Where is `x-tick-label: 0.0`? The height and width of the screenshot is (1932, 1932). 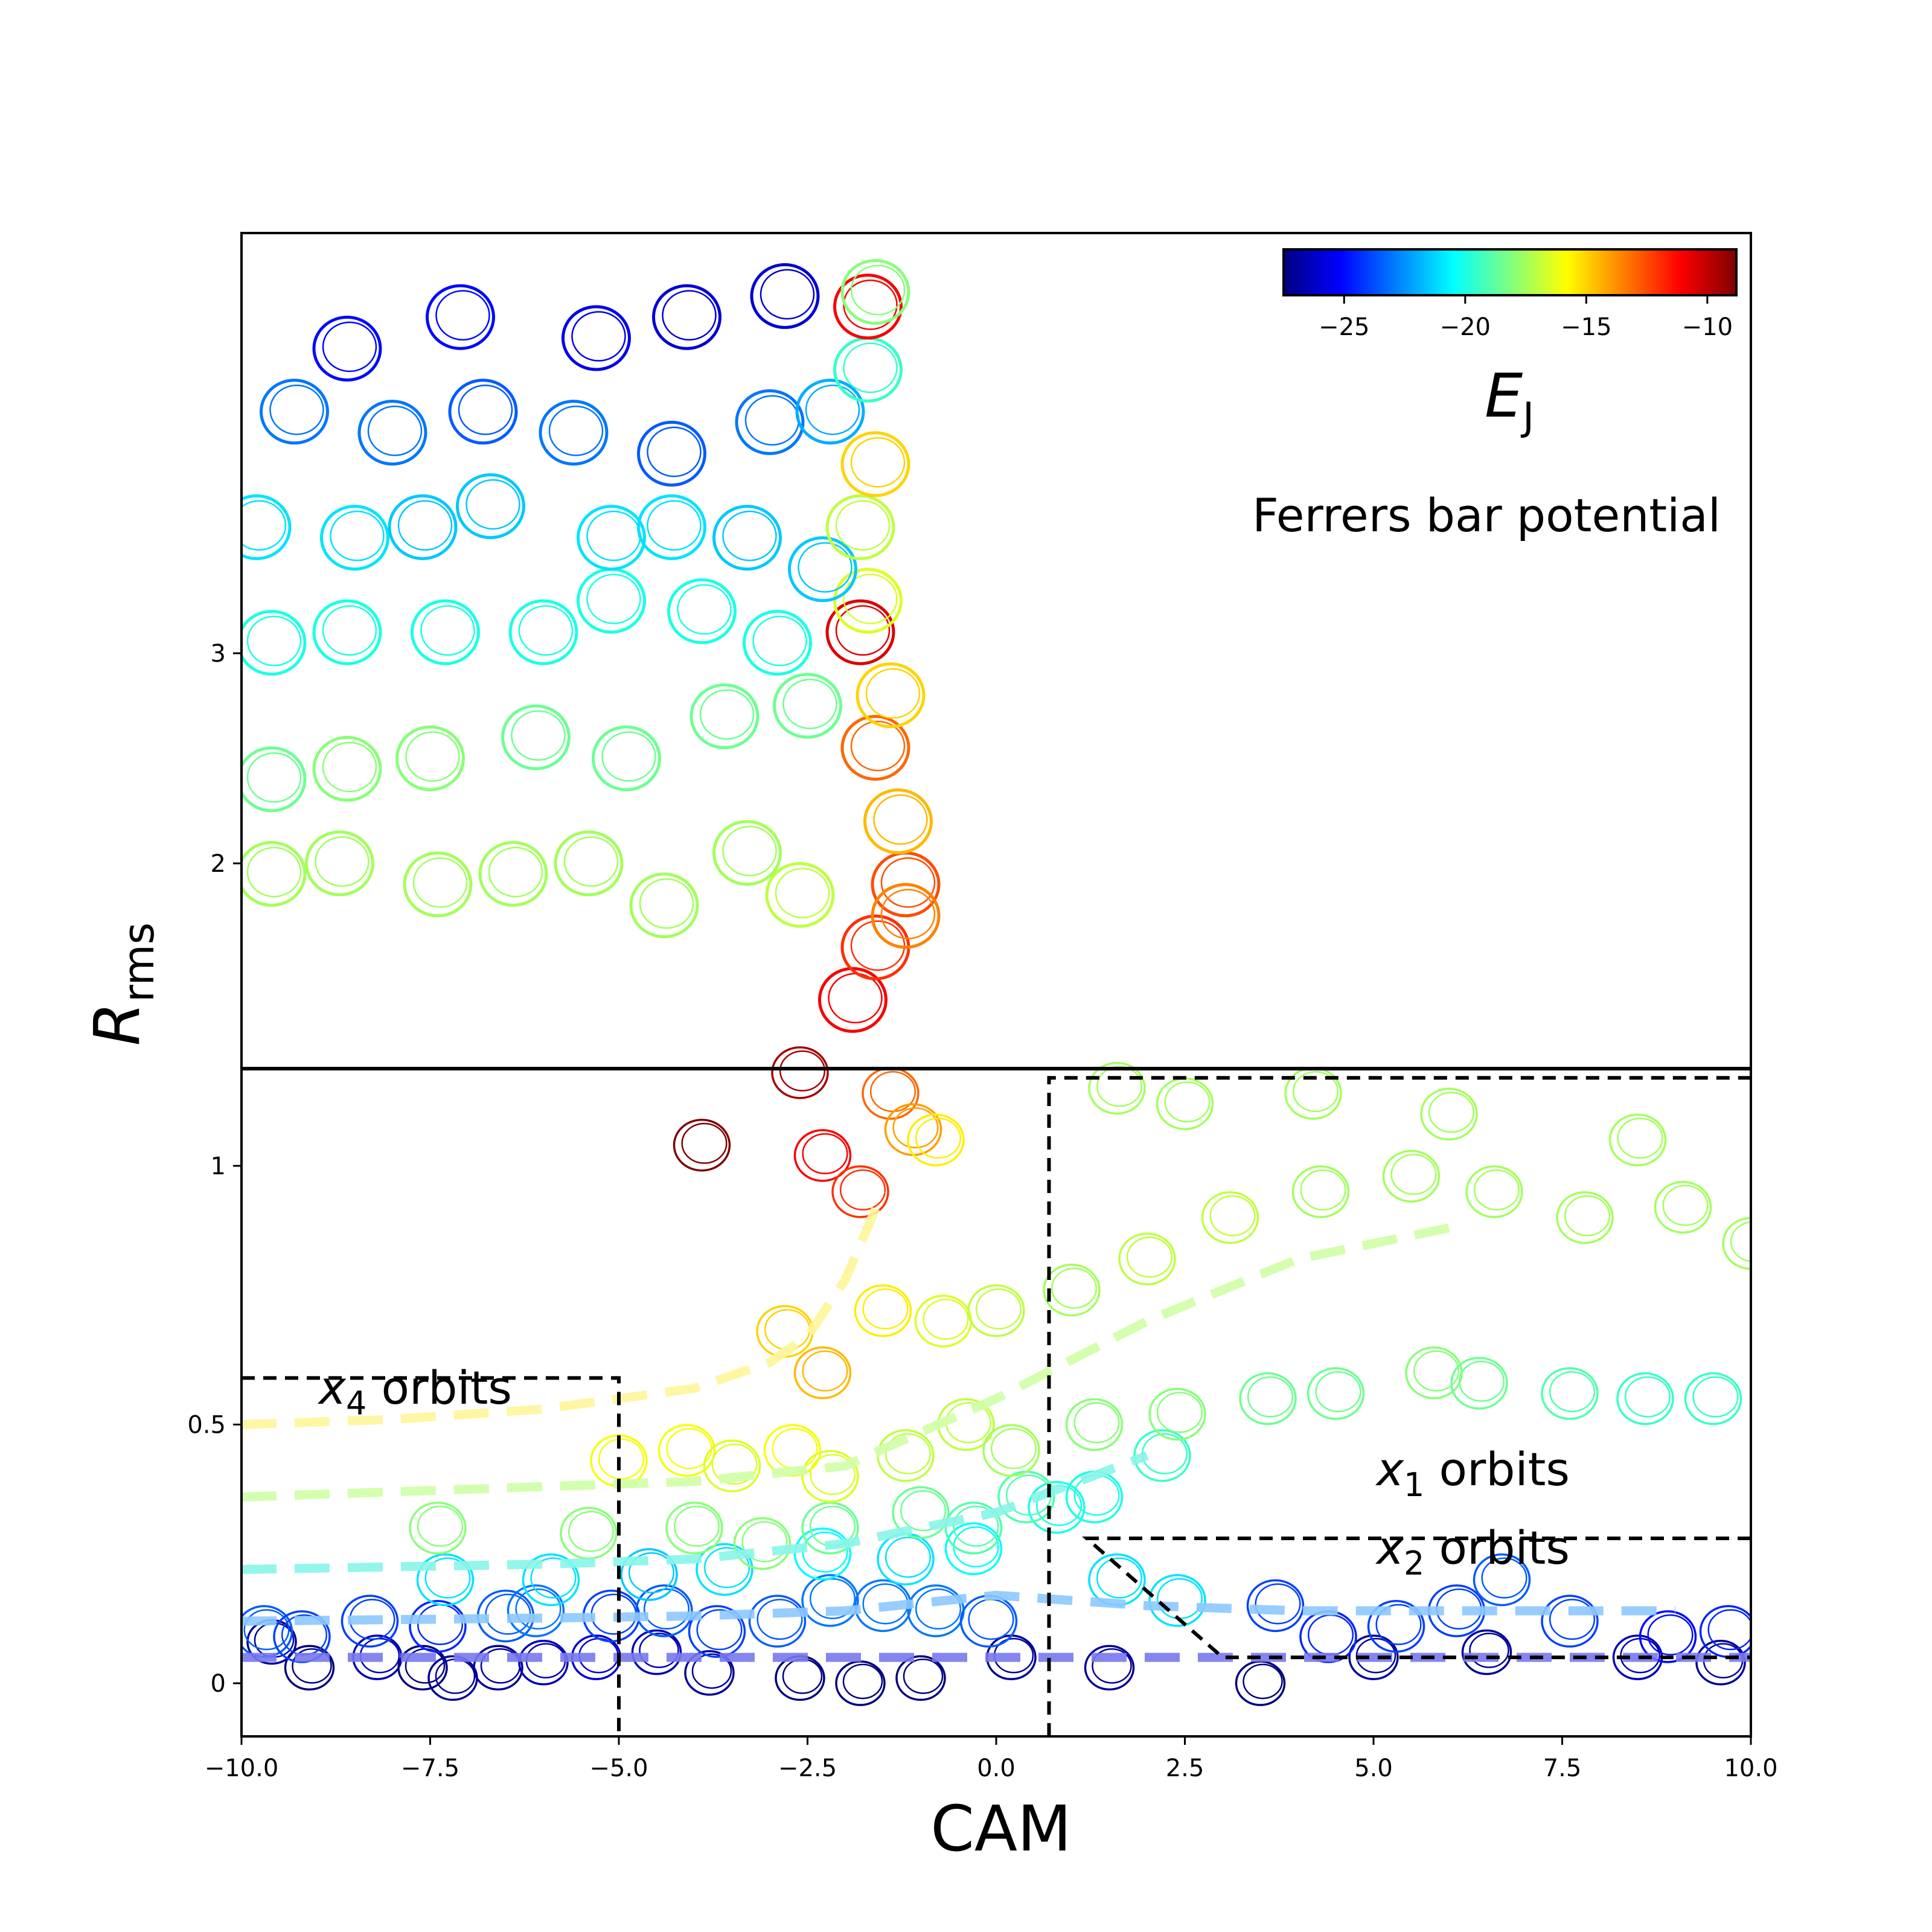
x-tick-label: 0.0 is located at coordinates (997, 1768).